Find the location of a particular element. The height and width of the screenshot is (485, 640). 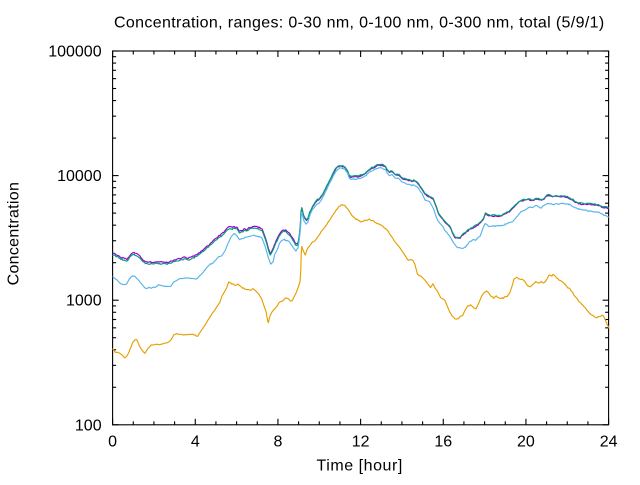

svg-text: 20 is located at coordinates (526, 442).